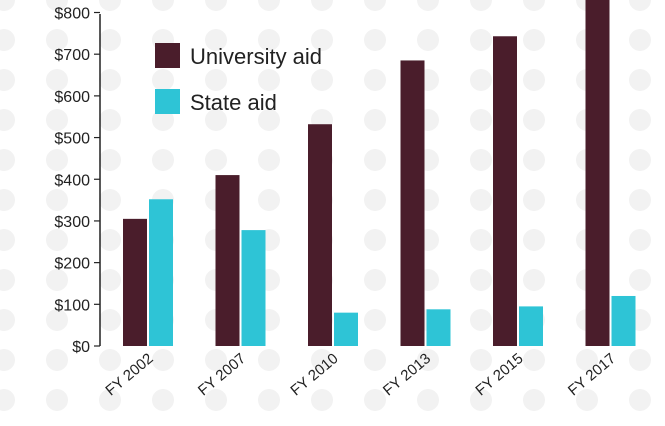  What do you see at coordinates (72, 55) in the screenshot?
I see `y-tick-label: $700` at bounding box center [72, 55].